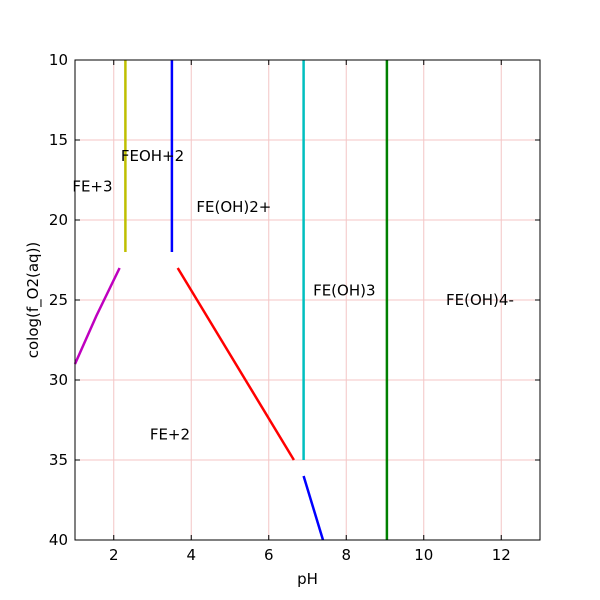 This screenshot has height=600, width=600. Describe the element at coordinates (501, 555) in the screenshot. I see `x-tick-label: 12` at that location.